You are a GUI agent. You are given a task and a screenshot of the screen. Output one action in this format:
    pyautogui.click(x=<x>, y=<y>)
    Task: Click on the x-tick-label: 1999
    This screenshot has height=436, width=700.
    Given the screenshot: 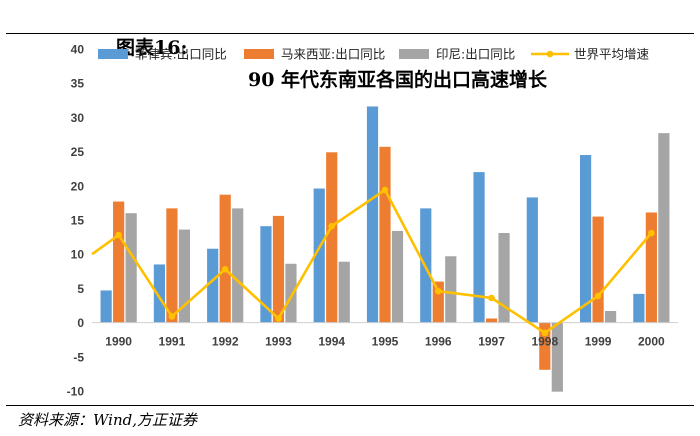 What is the action you would take?
    pyautogui.click(x=598, y=342)
    